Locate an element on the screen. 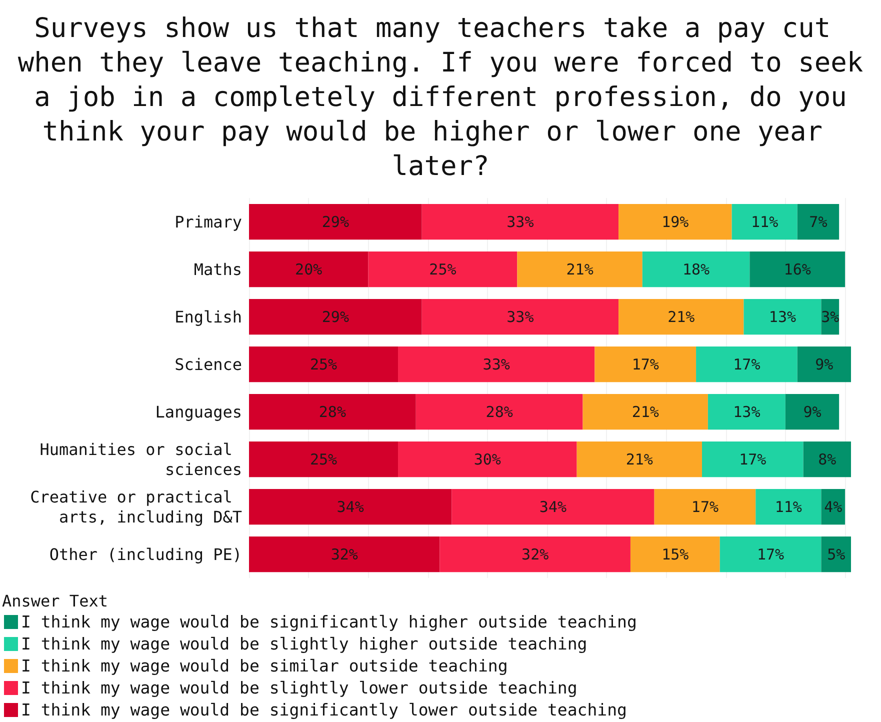 Image resolution: width=881 pixels, height=722 pixels. data-label: 3% is located at coordinates (830, 317).